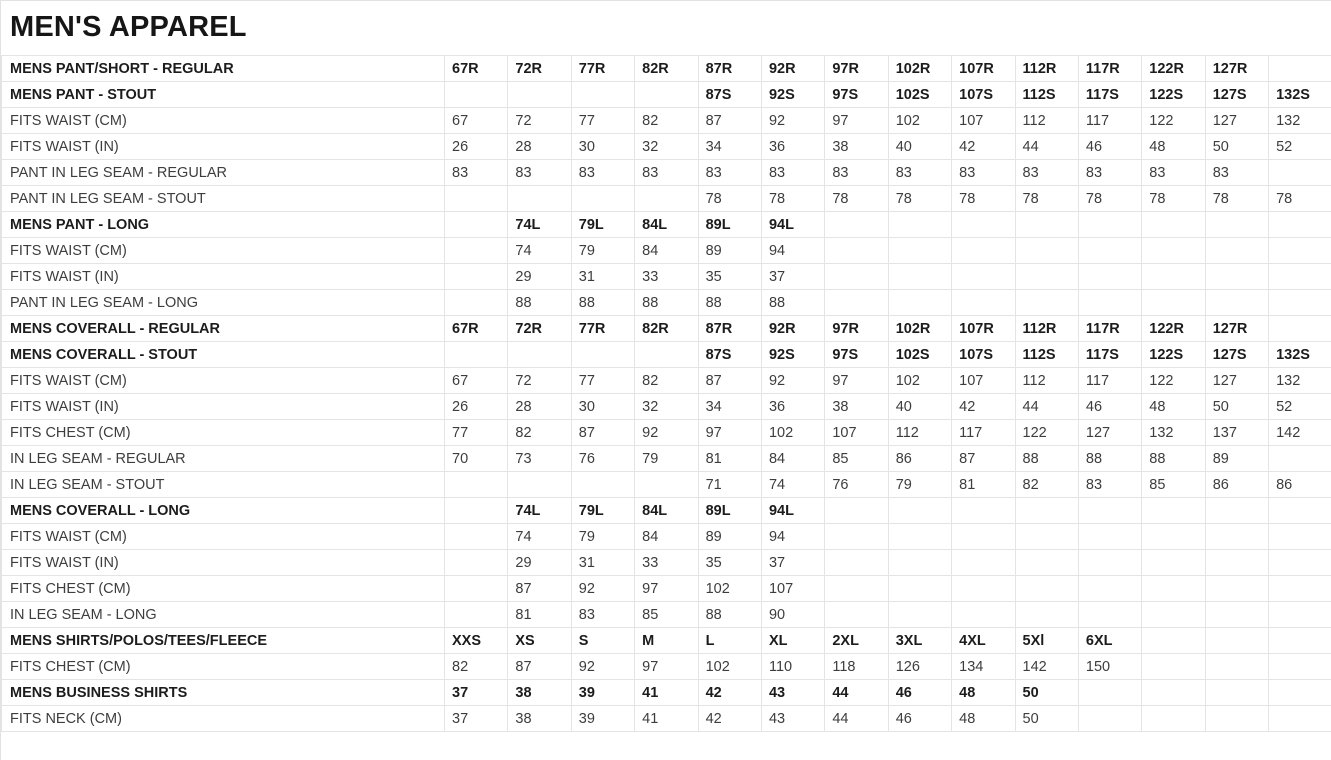 The width and height of the screenshot is (1331, 760). I want to click on row-label: MENS COVERALL - STOUT, so click(223, 354).